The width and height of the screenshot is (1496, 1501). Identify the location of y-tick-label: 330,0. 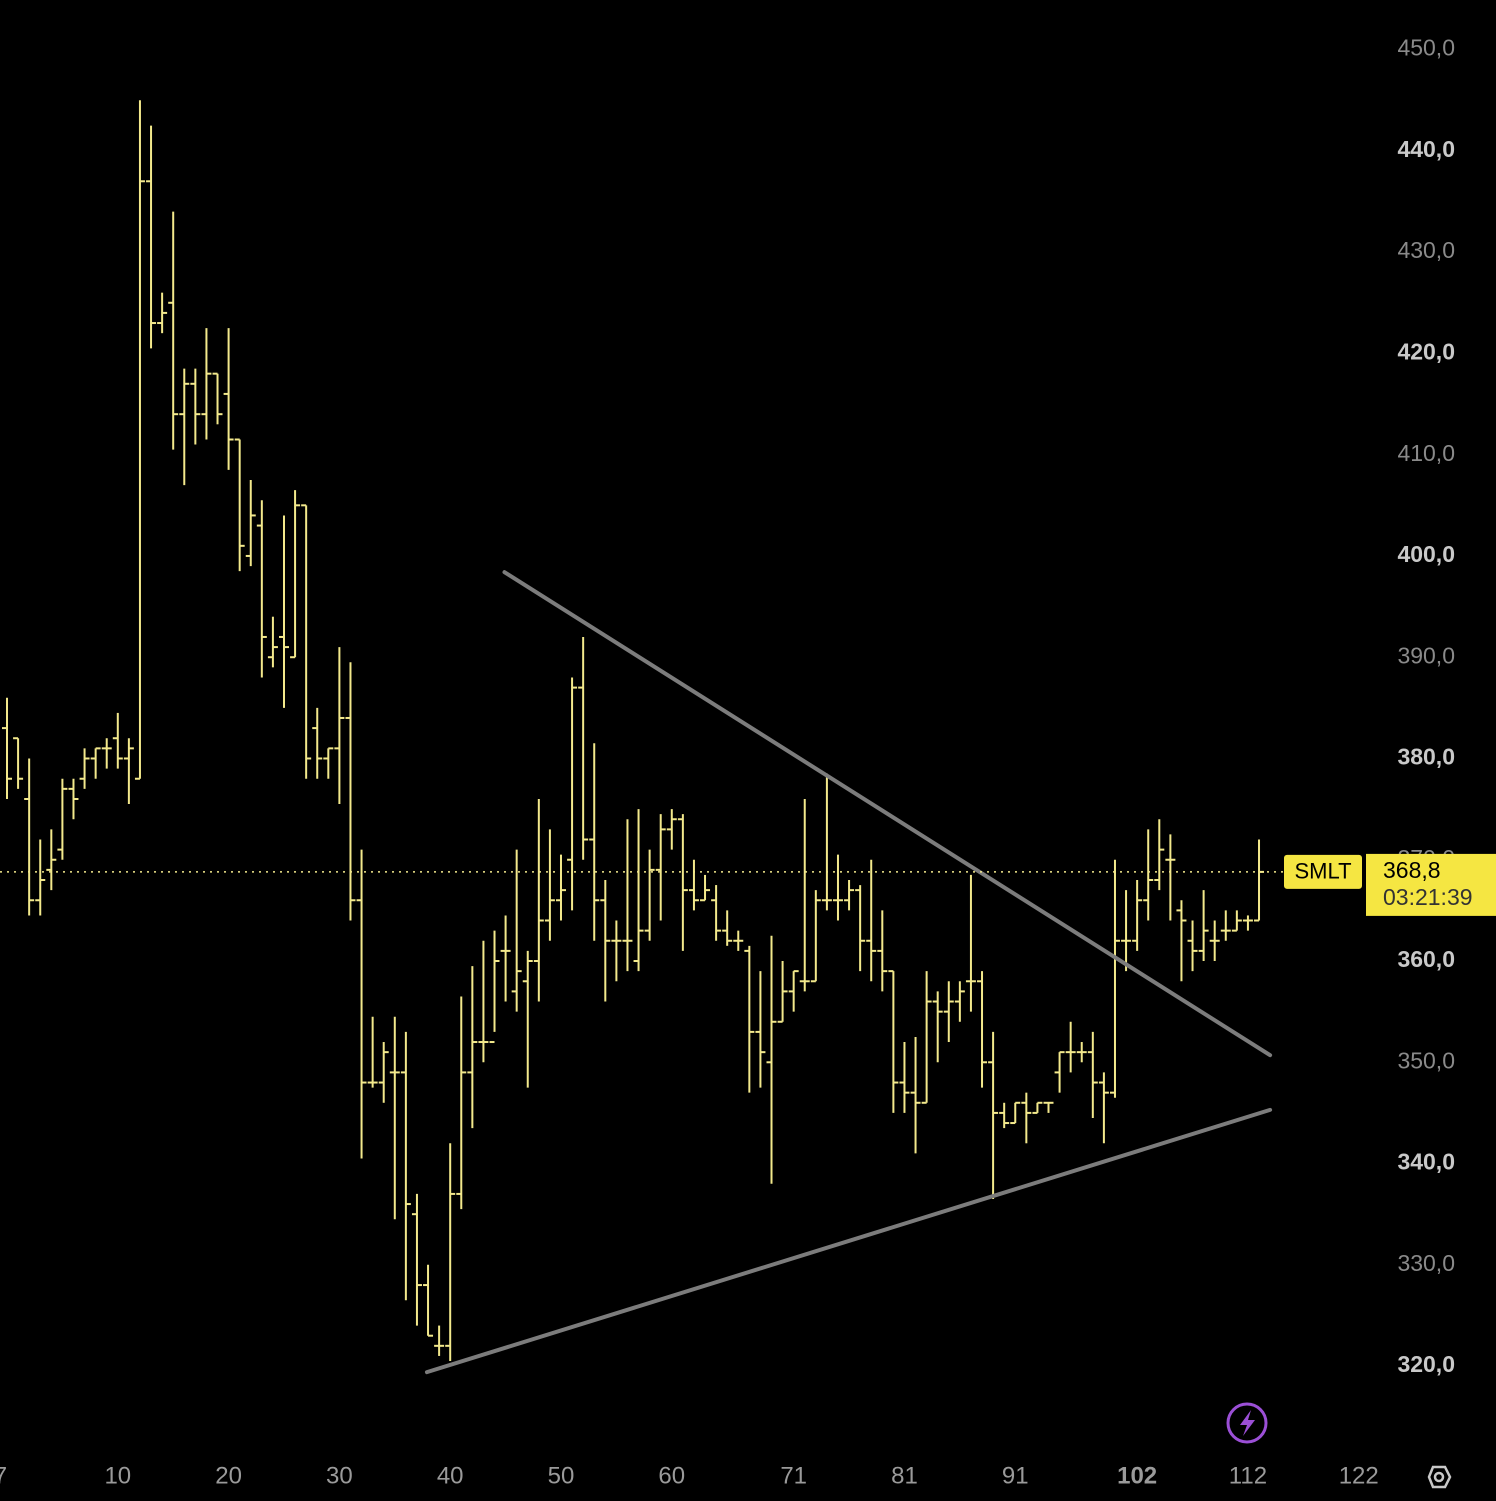
(1426, 1263).